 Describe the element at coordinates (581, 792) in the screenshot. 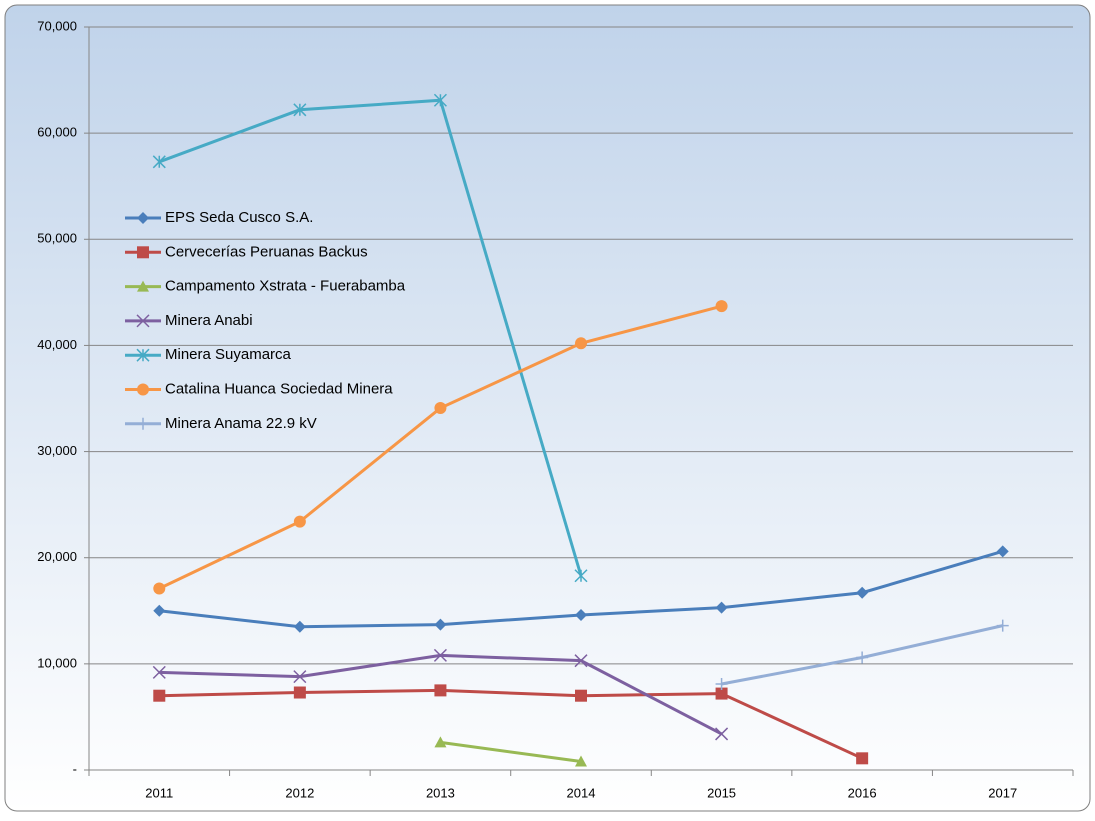

I see `x-tick-label: 2014` at that location.